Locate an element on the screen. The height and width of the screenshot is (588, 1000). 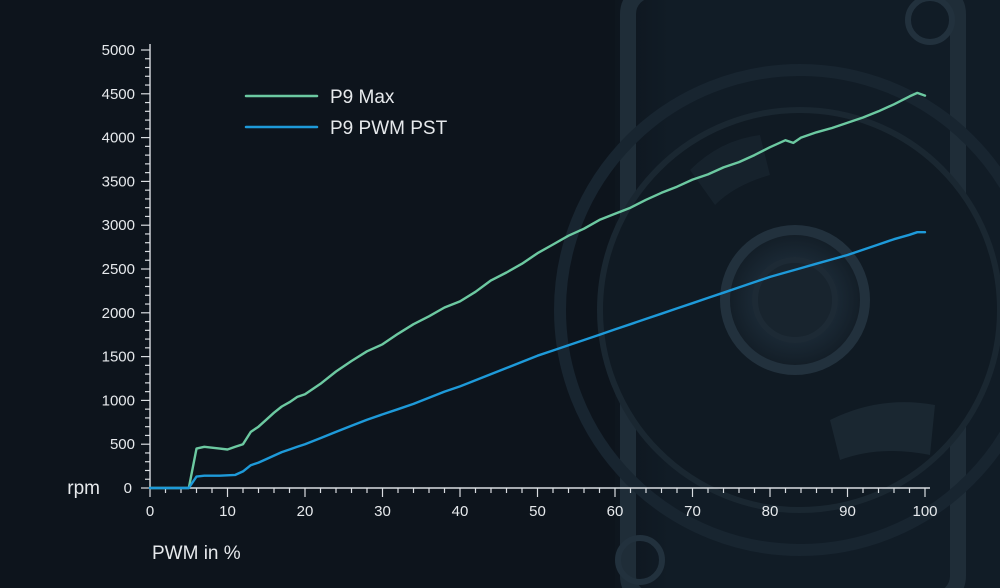
x-tick-label: 60 is located at coordinates (615, 511).